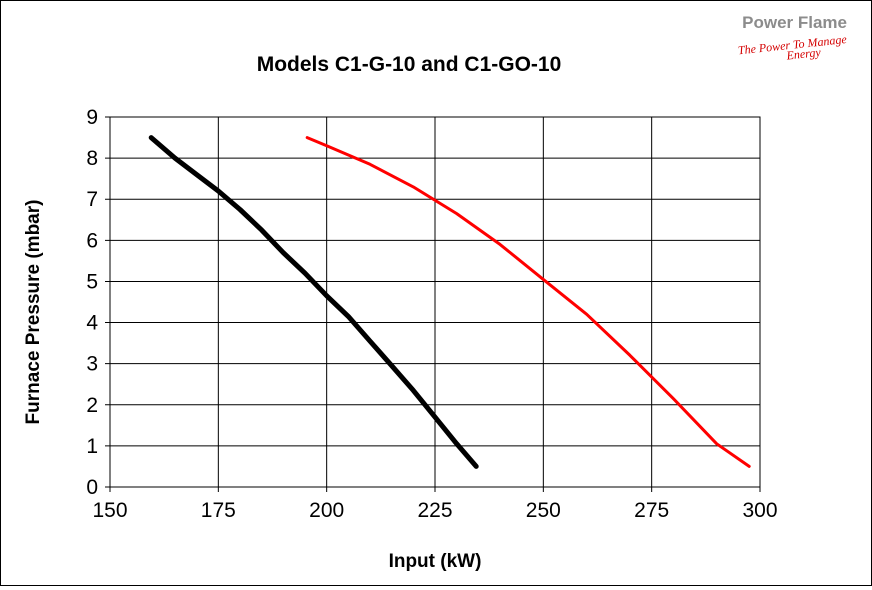 Image resolution: width=872 pixels, height=590 pixels. What do you see at coordinates (92, 117) in the screenshot?
I see `y-tick-label: 9` at bounding box center [92, 117].